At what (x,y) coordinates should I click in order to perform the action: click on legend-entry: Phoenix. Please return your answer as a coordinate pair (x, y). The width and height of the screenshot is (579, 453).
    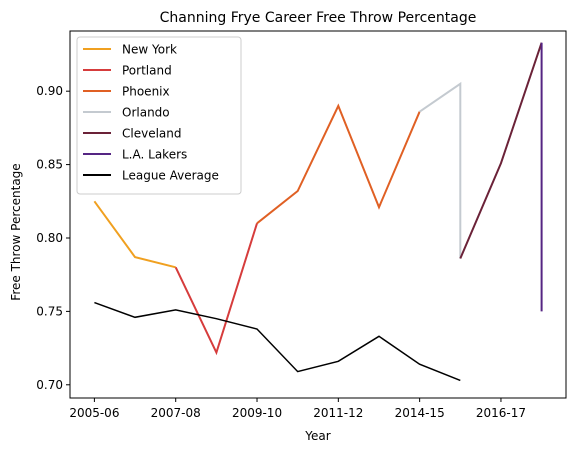
    Looking at the image, I should click on (146, 92).